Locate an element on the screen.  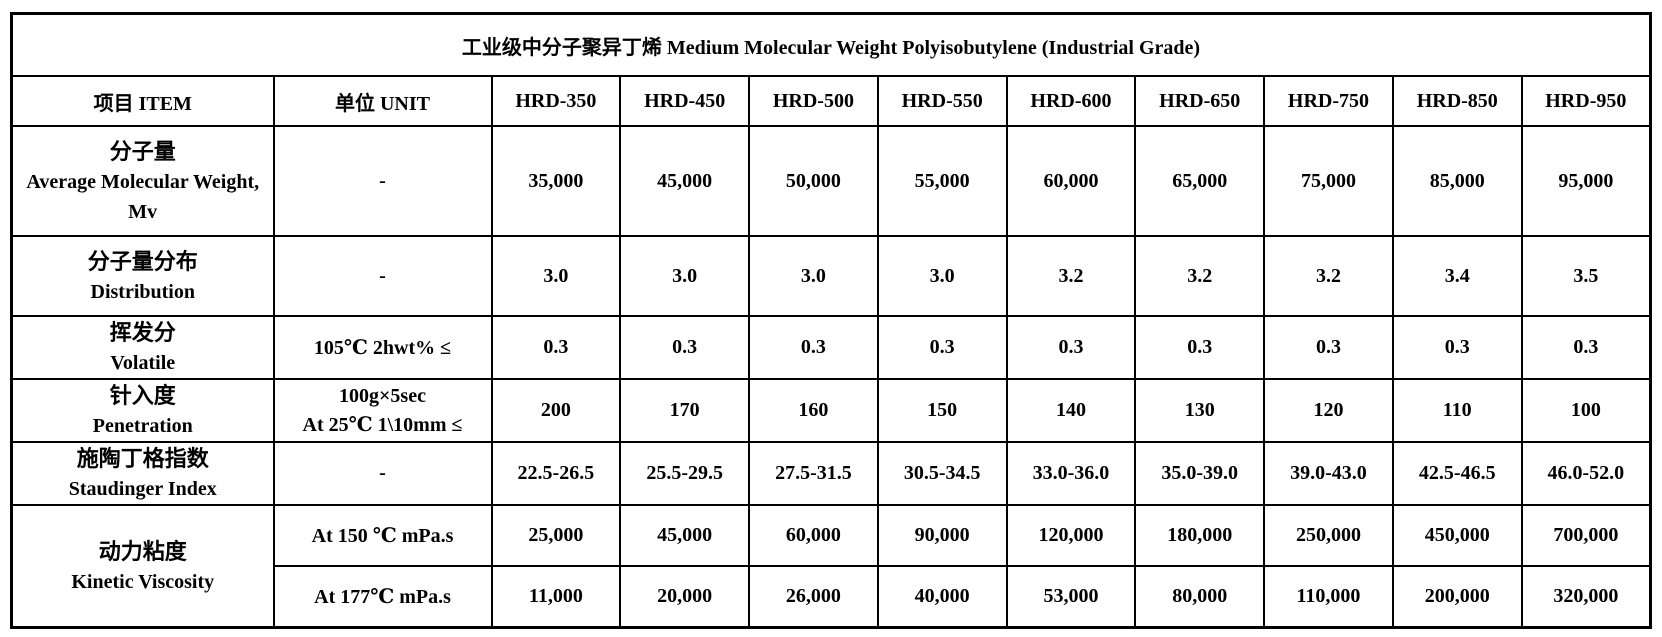
value-cell: 110 is located at coordinates (1457, 410).